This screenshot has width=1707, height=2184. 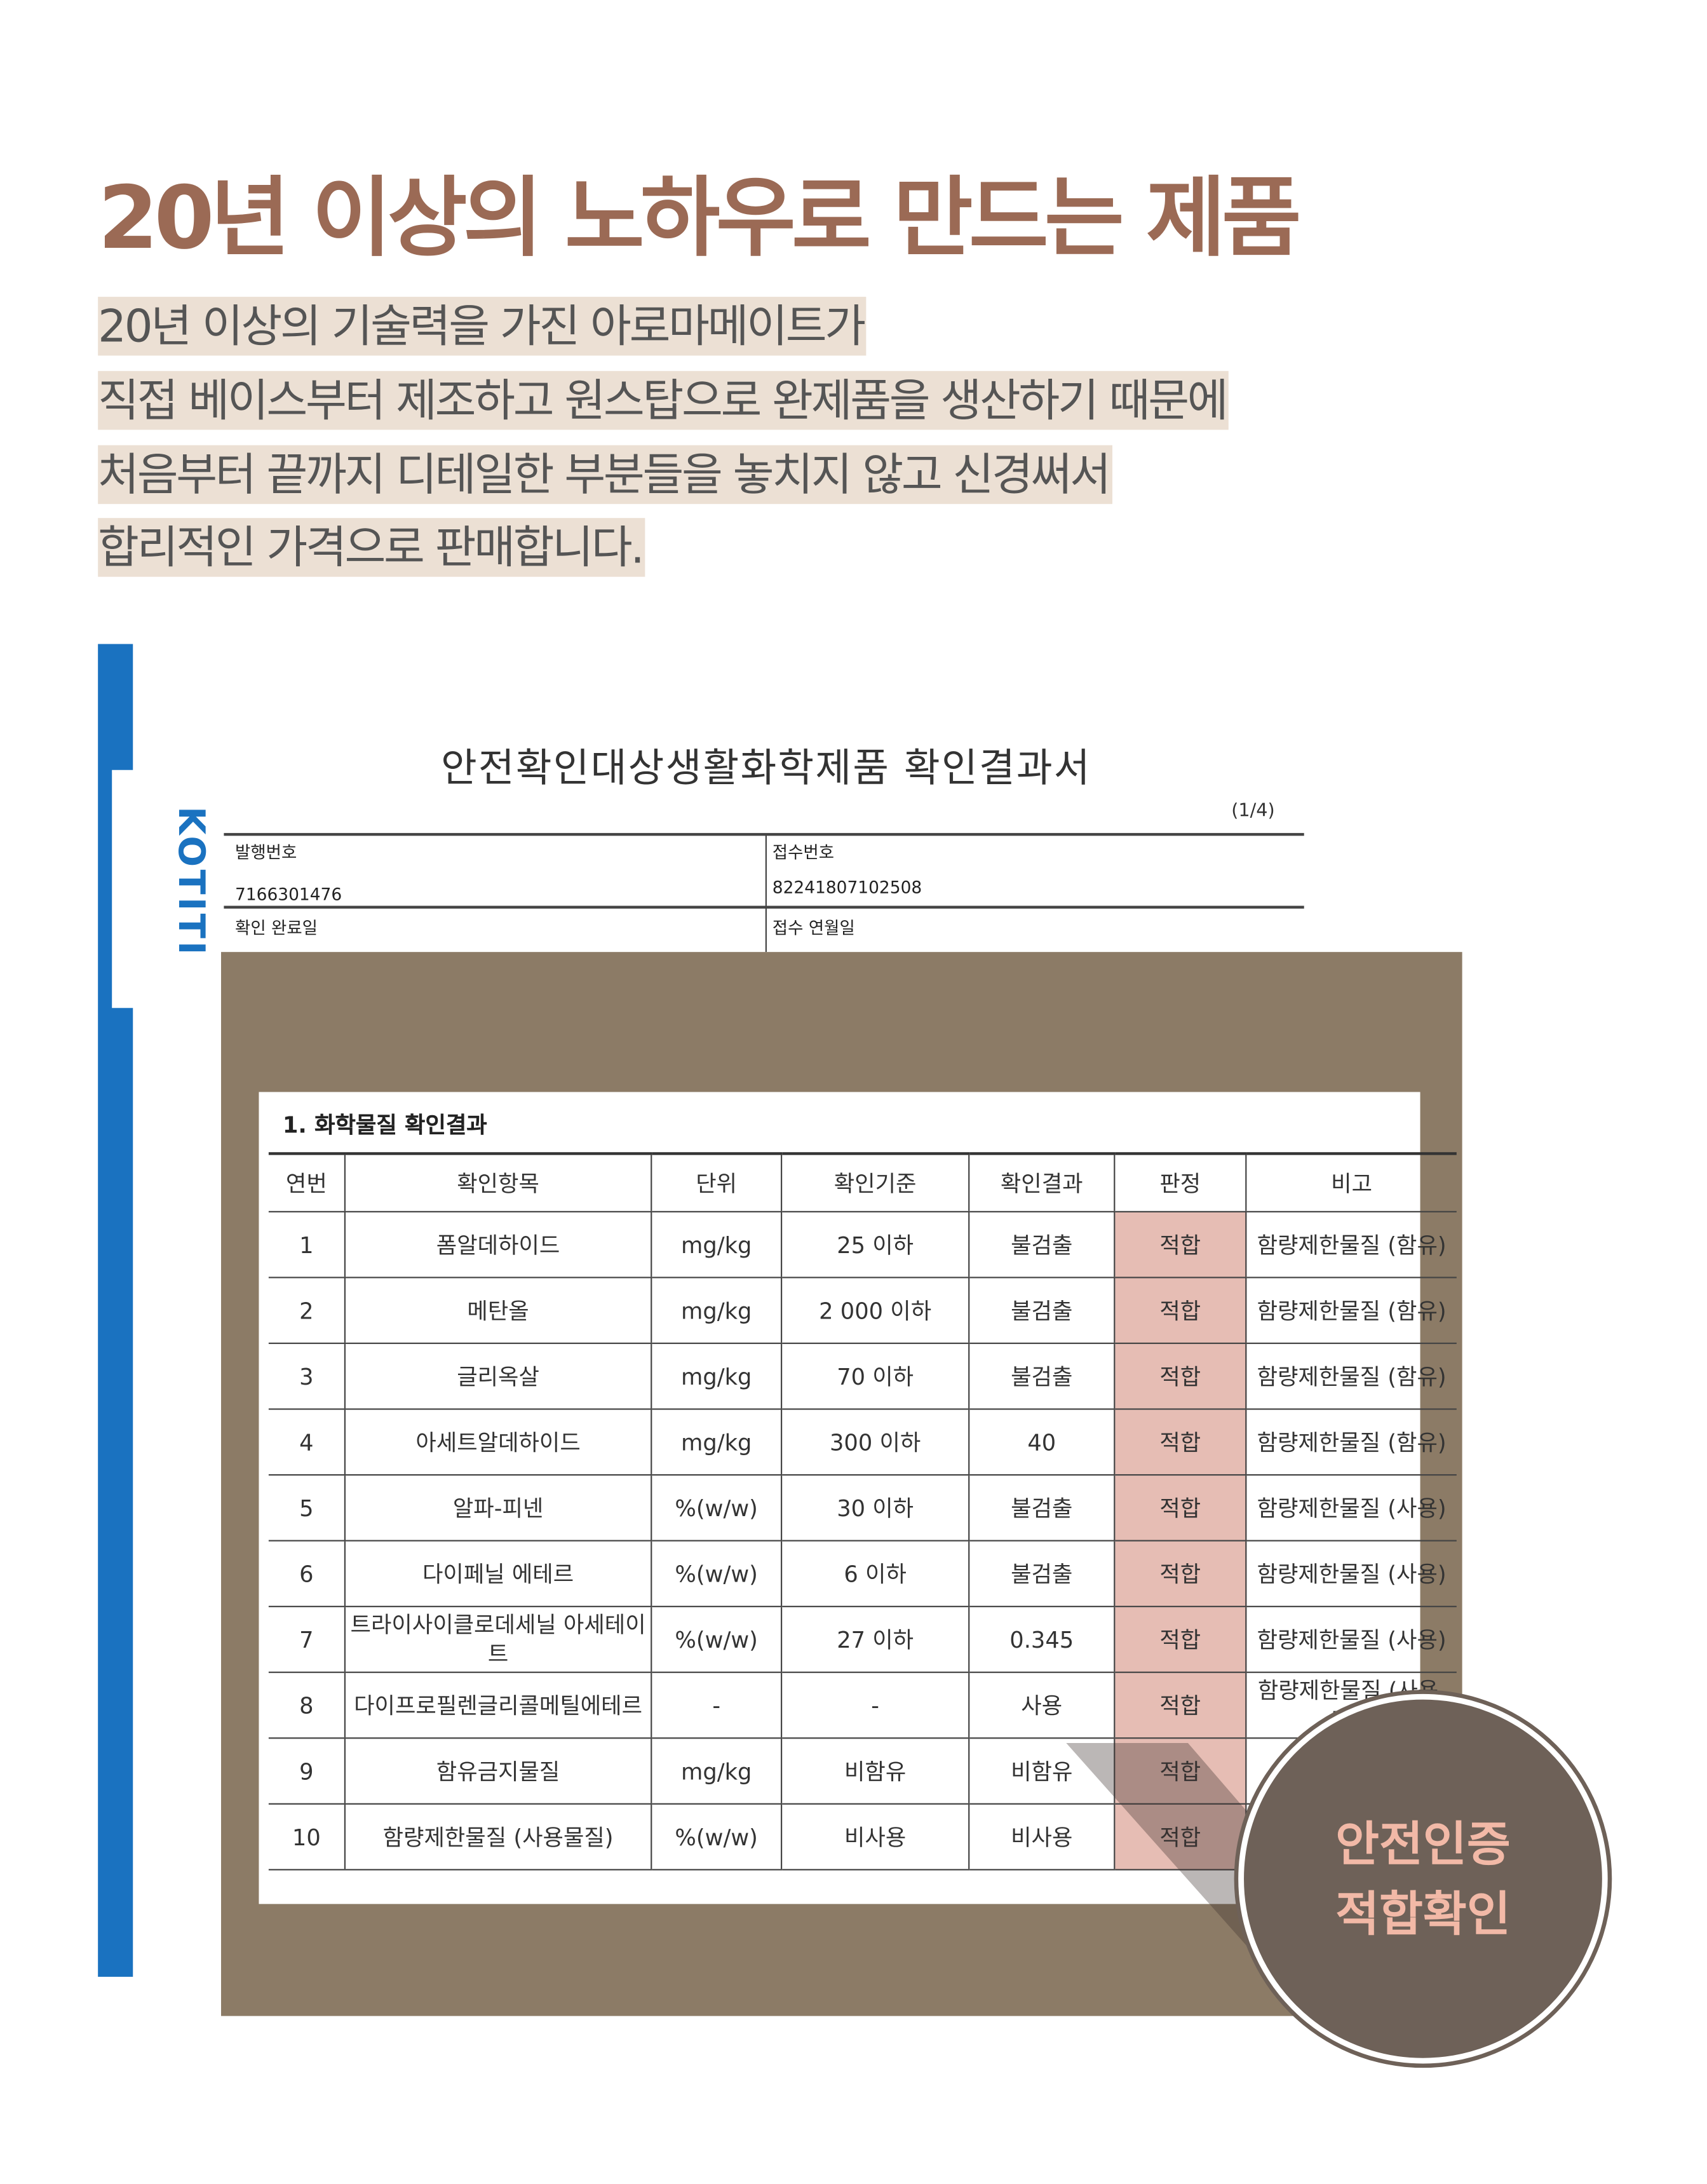 What do you see at coordinates (384, 1125) in the screenshot?
I see `table-caption: 1. 화학물질 확인결과` at bounding box center [384, 1125].